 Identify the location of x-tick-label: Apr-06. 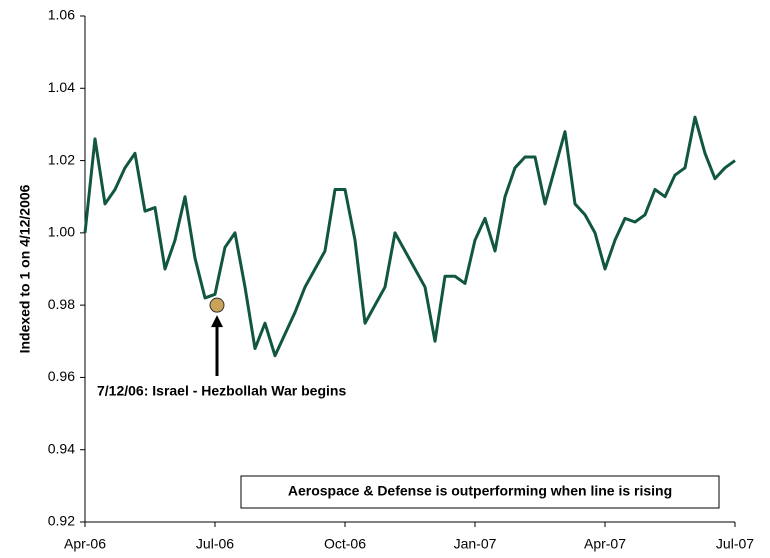
(85, 544).